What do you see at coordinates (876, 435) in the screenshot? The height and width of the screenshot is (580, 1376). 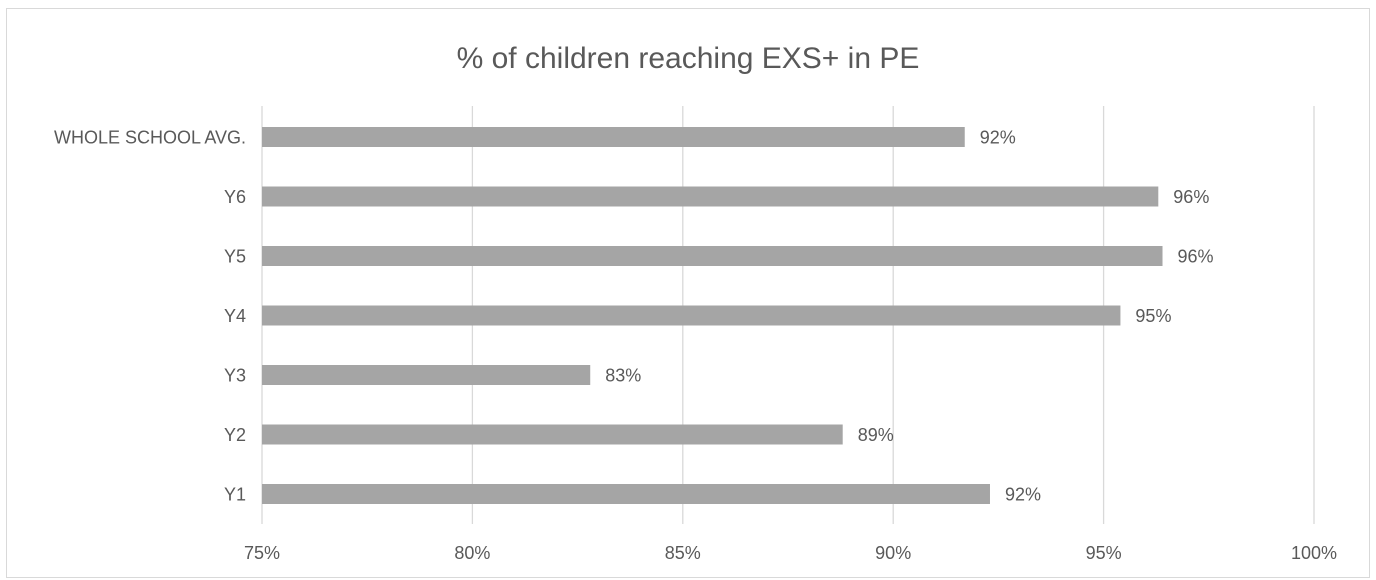 I see `data-label: 89%` at bounding box center [876, 435].